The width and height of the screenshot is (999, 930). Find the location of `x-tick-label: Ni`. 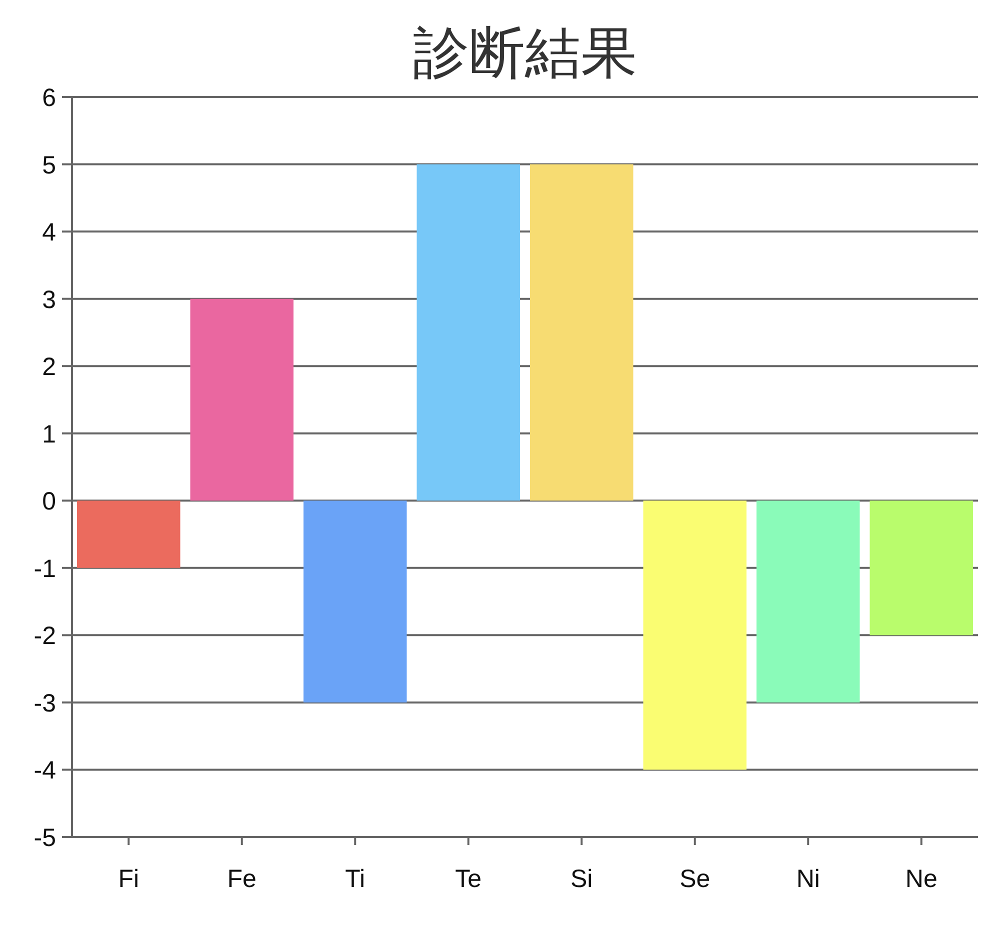

x-tick-label: Ni is located at coordinates (808, 879).